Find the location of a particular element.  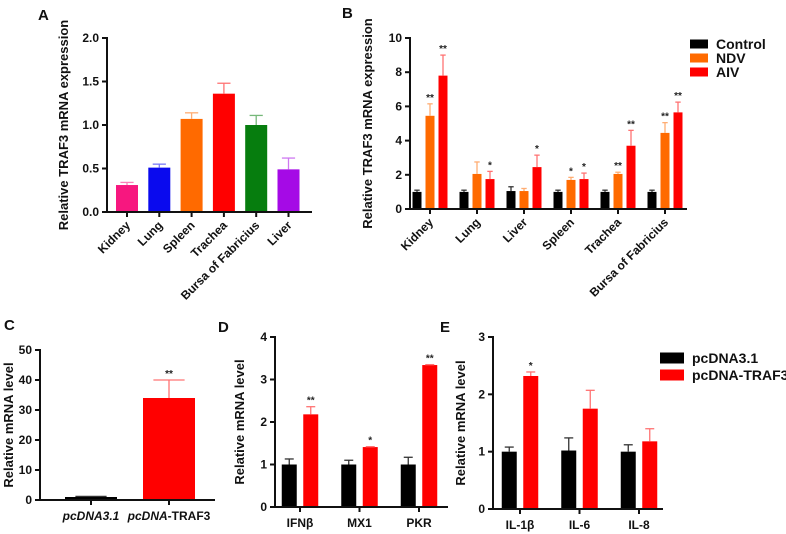

x-tick-label-rest: -TRAF3 is located at coordinates (189, 516).